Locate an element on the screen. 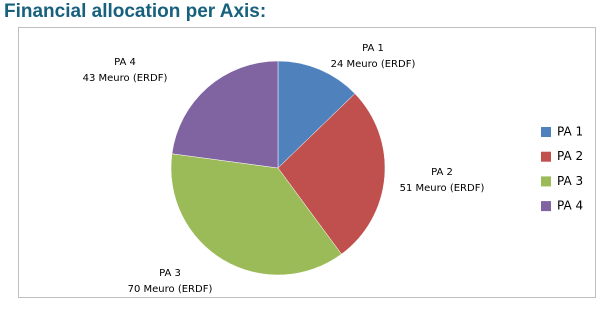  data-label-category: PA 3 is located at coordinates (170, 273).